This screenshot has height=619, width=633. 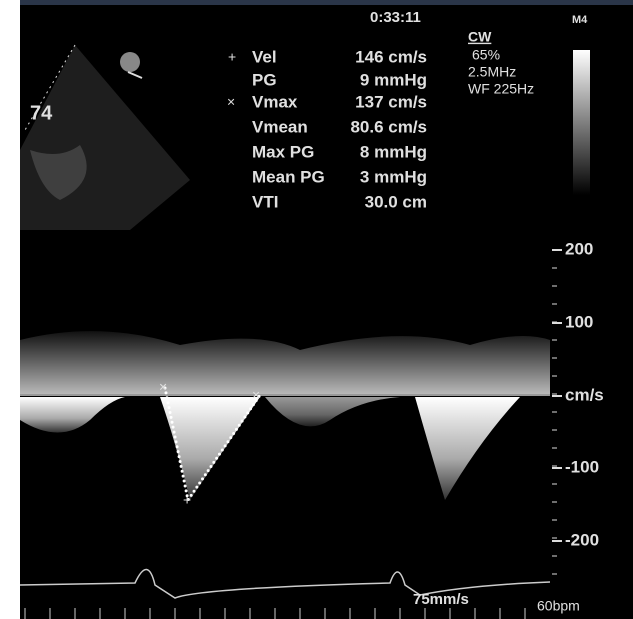 I want to click on time: 0:33:11, so click(x=395, y=17).